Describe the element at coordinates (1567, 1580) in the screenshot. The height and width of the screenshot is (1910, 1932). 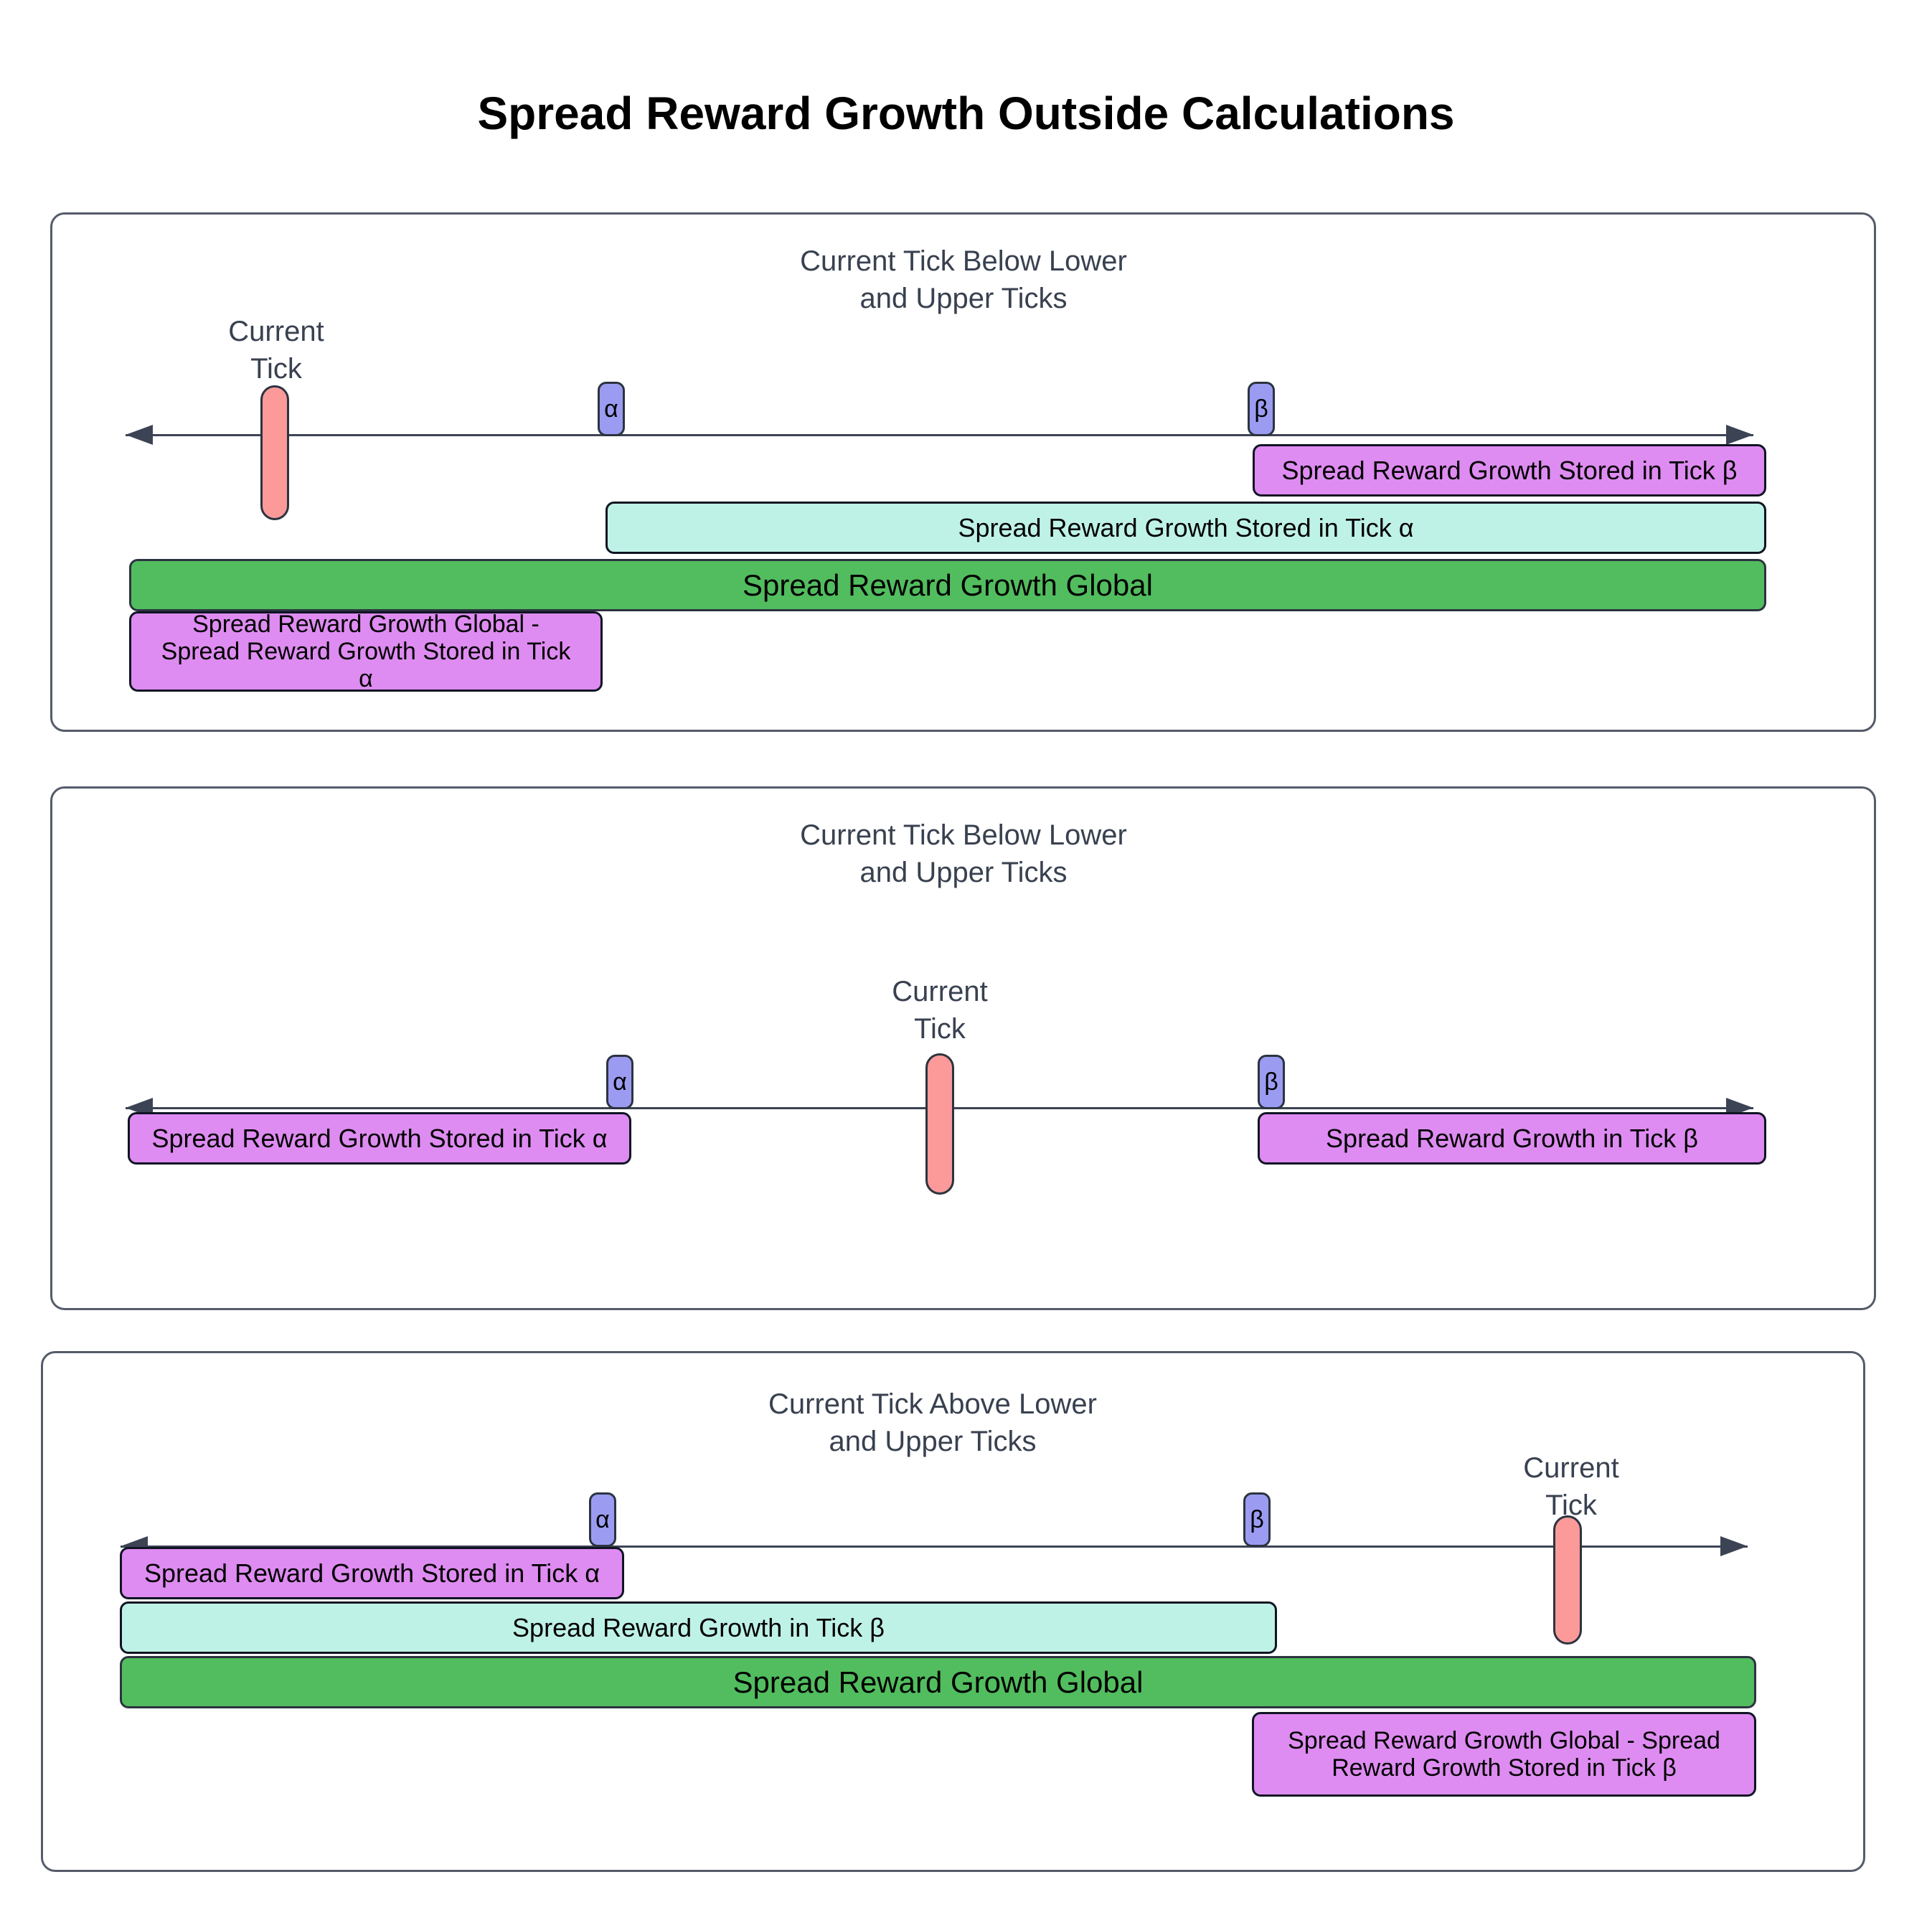
I see `panel3-current-tick-marker` at that location.